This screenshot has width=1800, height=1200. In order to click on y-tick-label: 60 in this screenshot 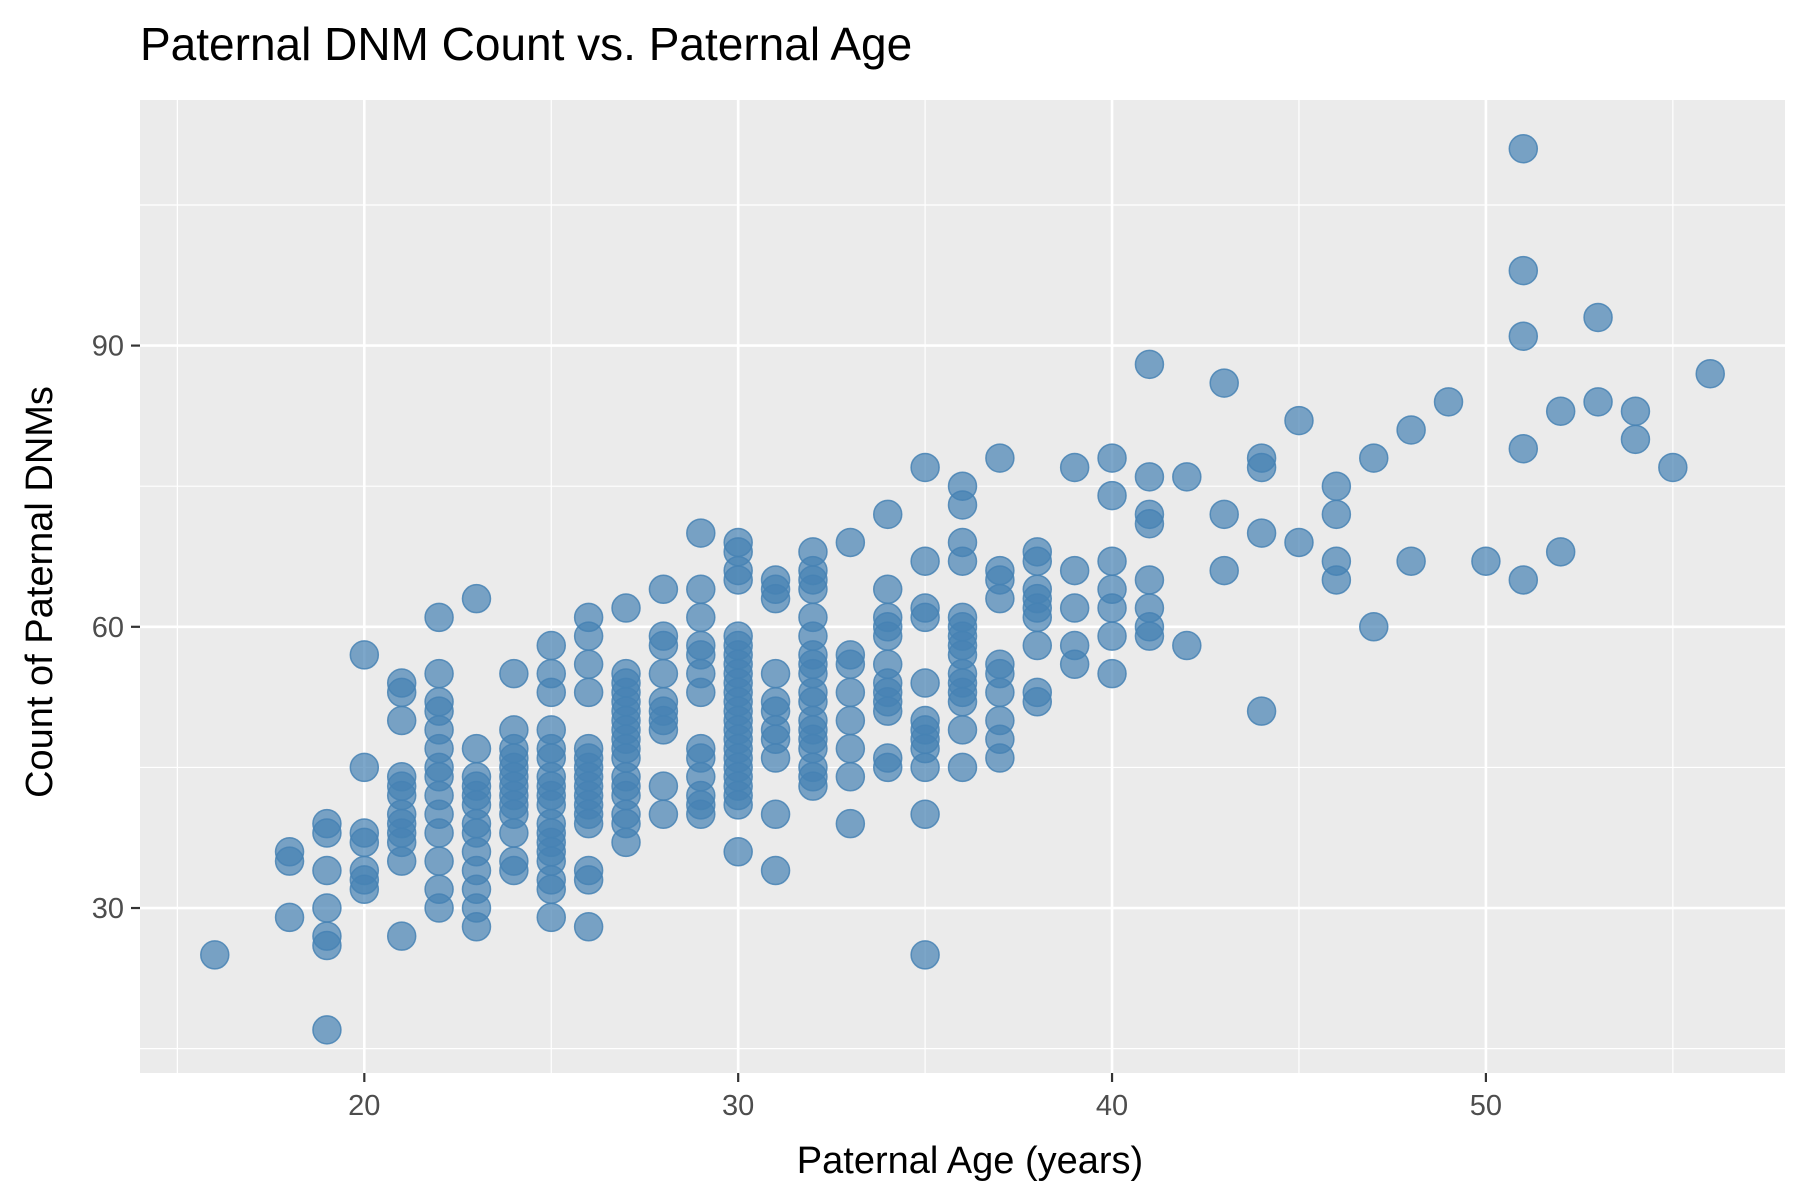, I will do `click(108, 628)`.